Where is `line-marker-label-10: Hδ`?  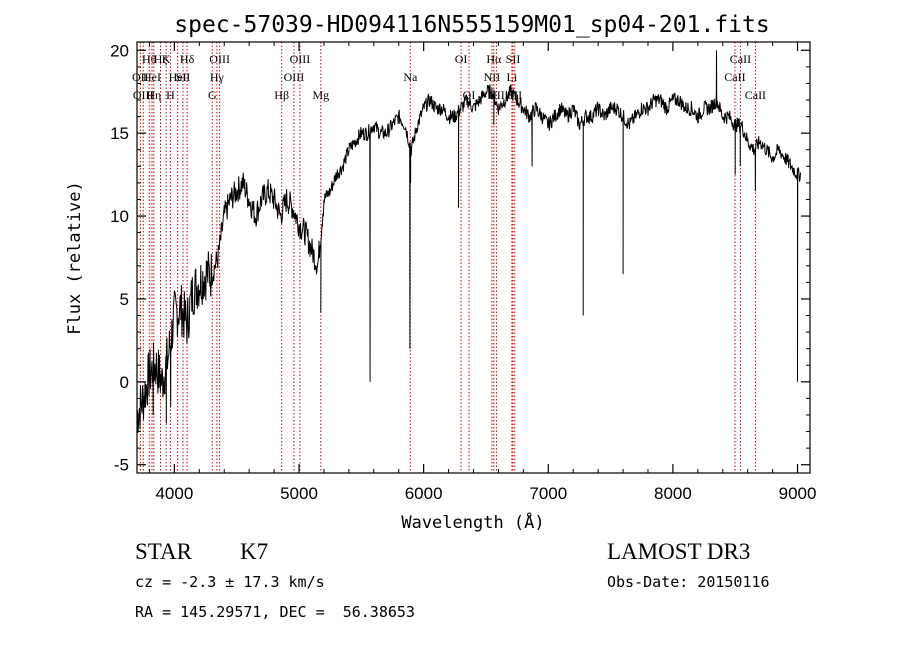
line-marker-label-10: Hδ is located at coordinates (187, 59).